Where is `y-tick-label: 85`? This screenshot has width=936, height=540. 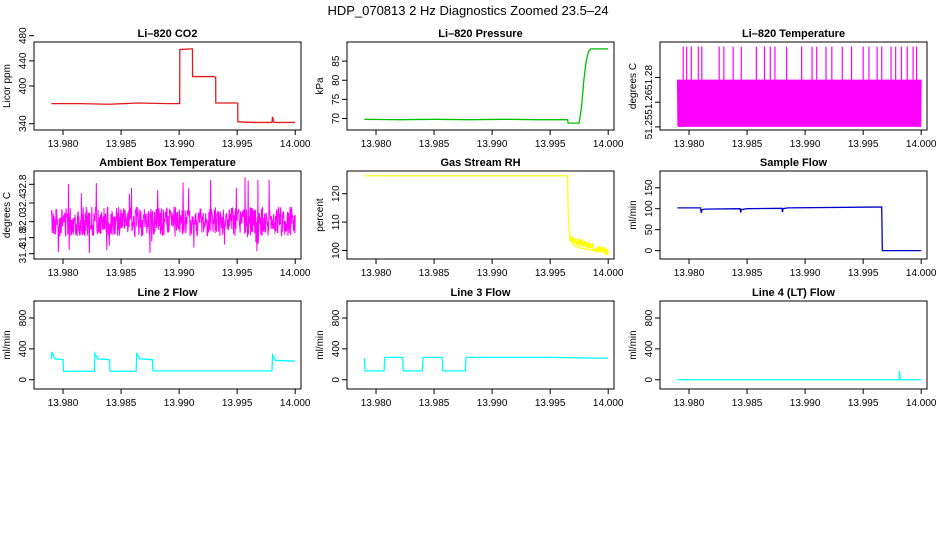
y-tick-label: 85 is located at coordinates (336, 61).